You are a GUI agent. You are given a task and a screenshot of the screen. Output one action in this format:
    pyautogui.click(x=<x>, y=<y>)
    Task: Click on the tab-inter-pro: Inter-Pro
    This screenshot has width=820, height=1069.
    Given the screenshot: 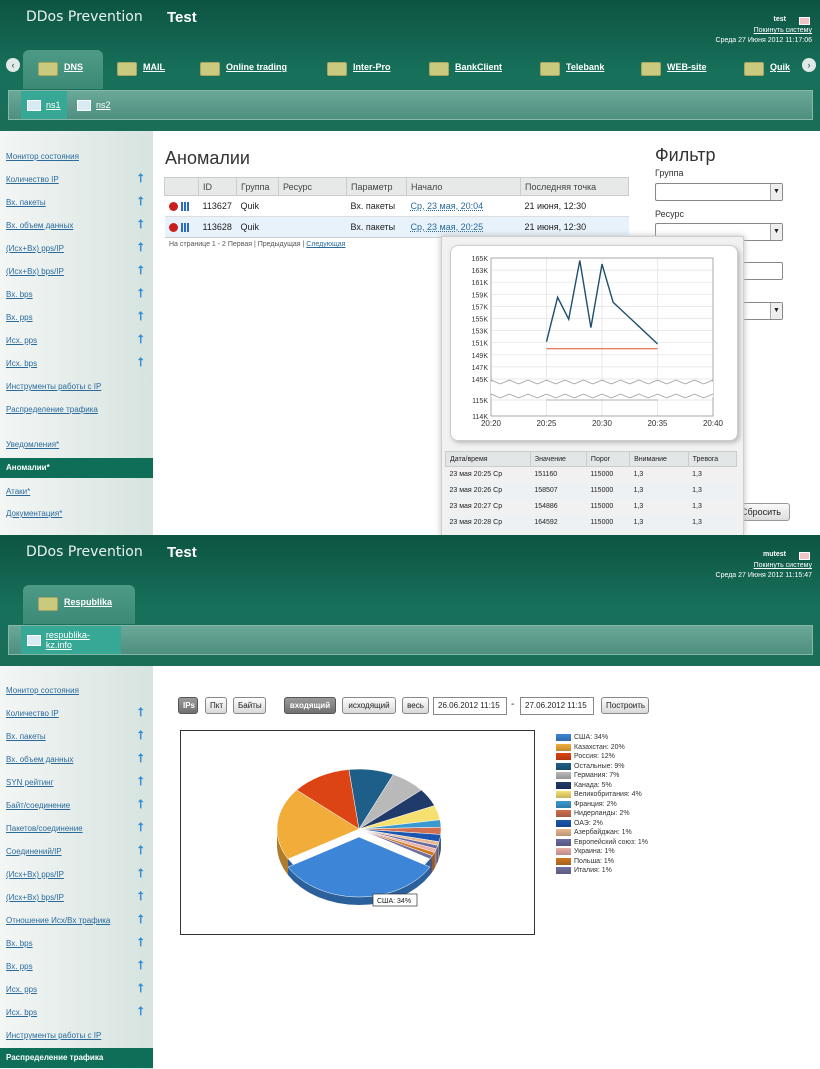 What is the action you would take?
    pyautogui.click(x=359, y=69)
    